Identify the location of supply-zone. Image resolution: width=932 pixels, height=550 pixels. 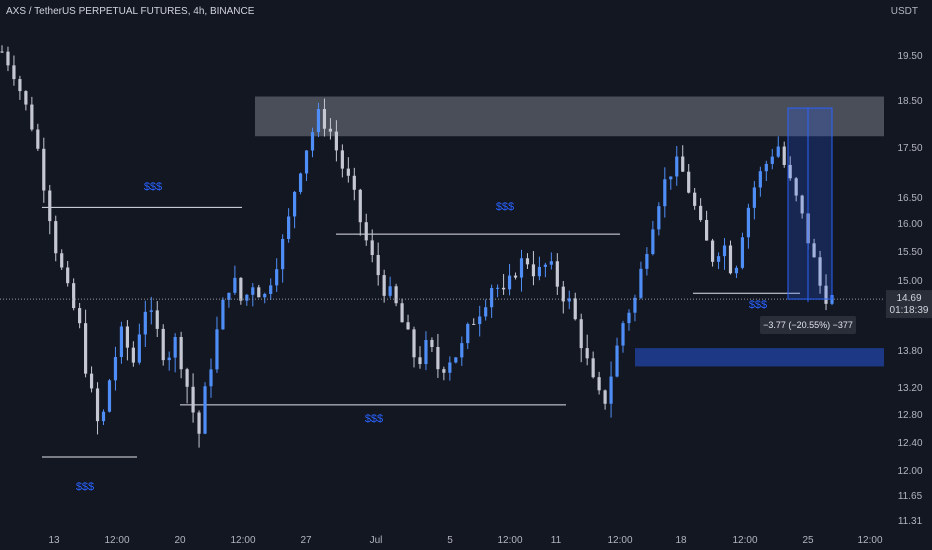
(569, 116).